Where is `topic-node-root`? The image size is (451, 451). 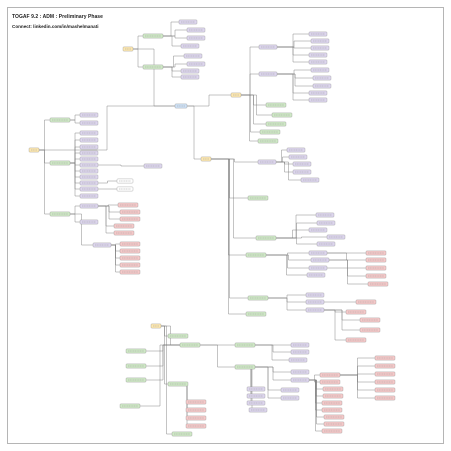
topic-node-root is located at coordinates (34, 150).